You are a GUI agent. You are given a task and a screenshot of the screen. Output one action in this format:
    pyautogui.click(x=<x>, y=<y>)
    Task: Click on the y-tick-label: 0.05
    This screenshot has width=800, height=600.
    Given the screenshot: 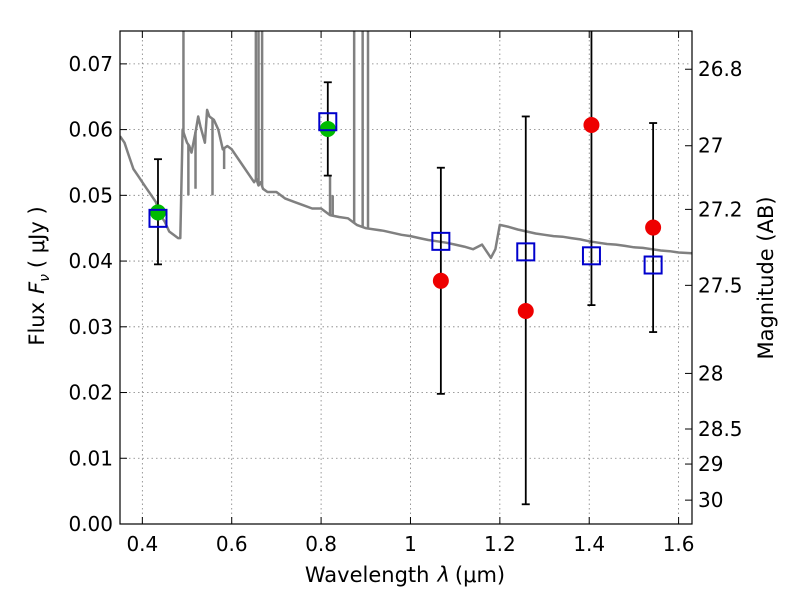 What is the action you would take?
    pyautogui.click(x=90, y=195)
    